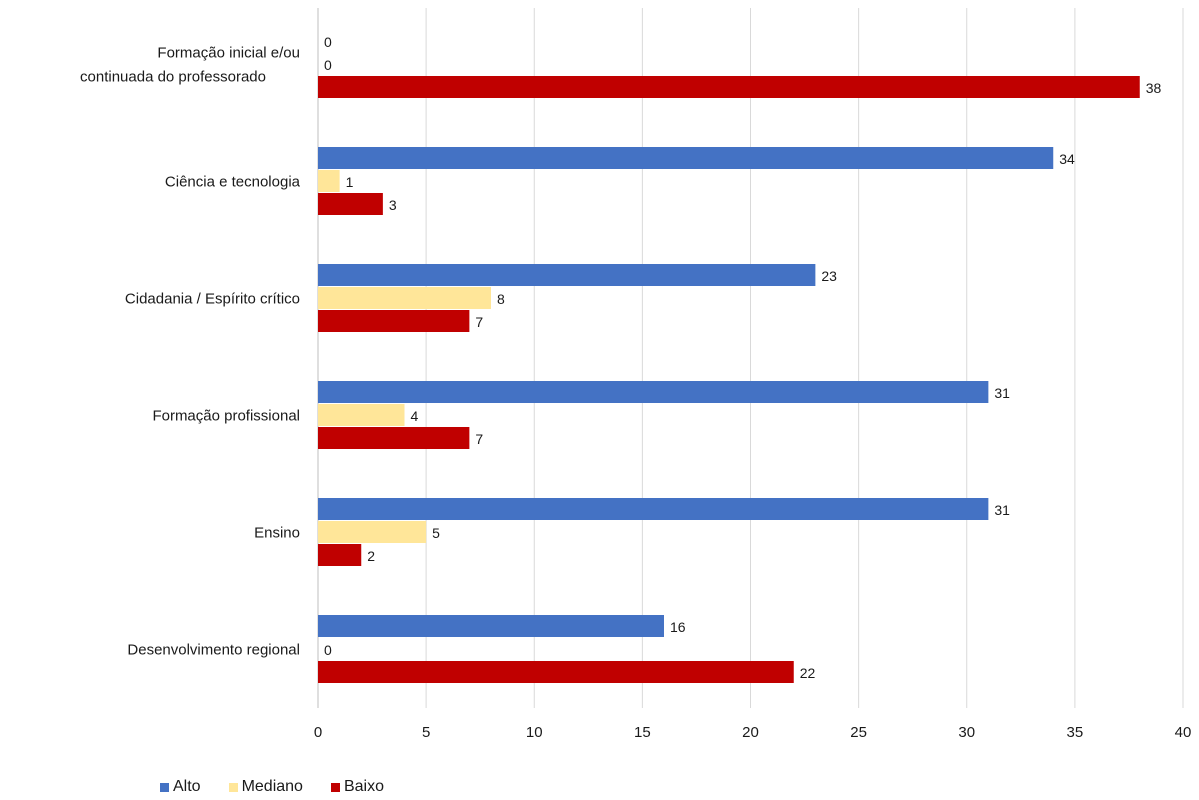 The width and height of the screenshot is (1199, 800). What do you see at coordinates (750, 732) in the screenshot?
I see `x-tick-label: 20` at bounding box center [750, 732].